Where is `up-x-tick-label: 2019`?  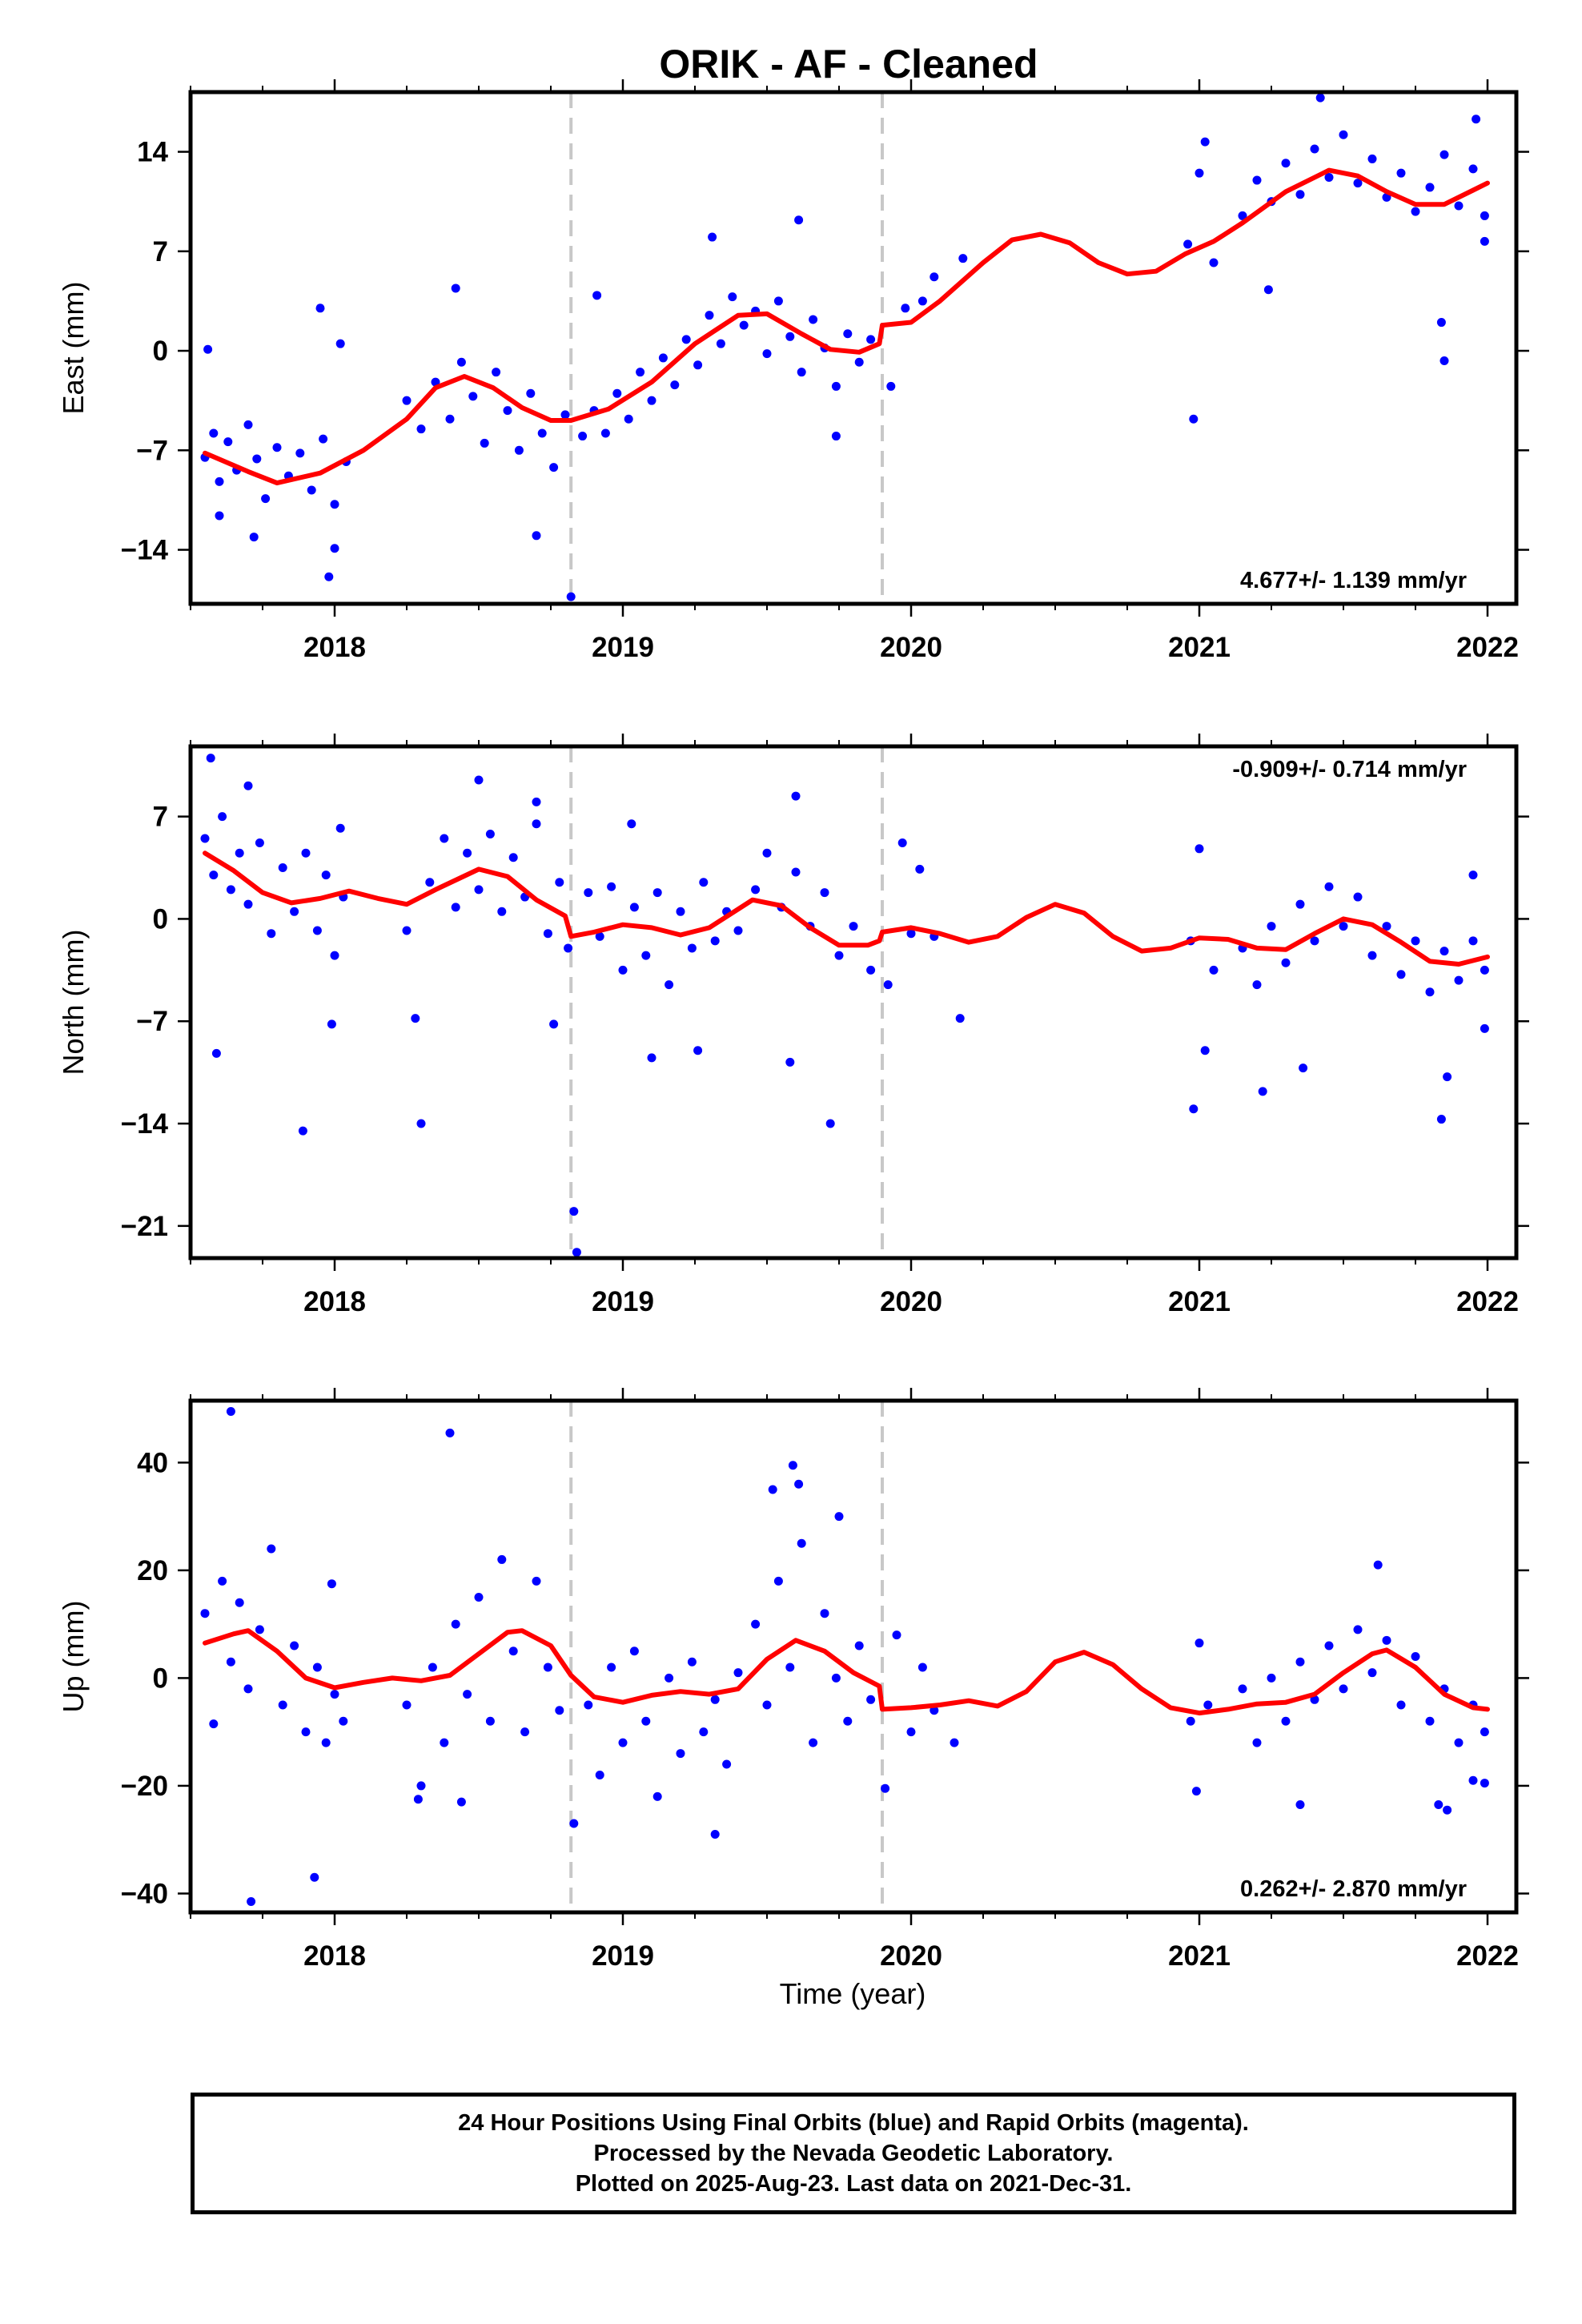
up-x-tick-label: 2019 is located at coordinates (623, 1956).